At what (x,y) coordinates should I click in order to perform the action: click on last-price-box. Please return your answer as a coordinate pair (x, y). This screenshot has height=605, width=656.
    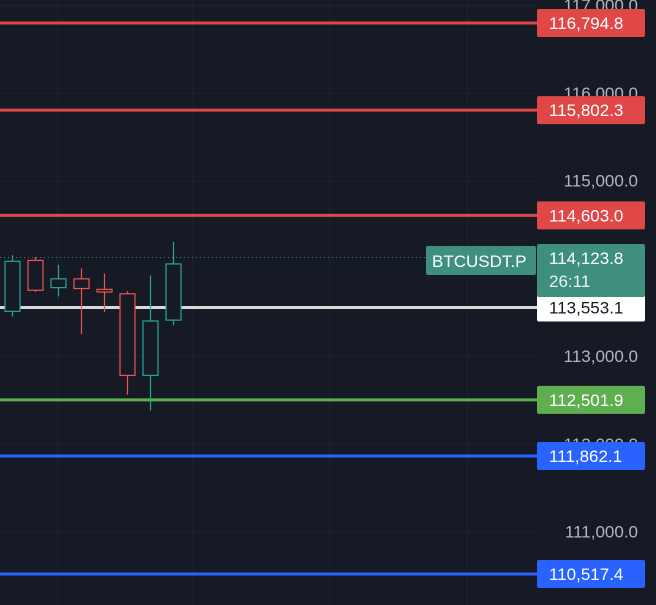
    Looking at the image, I should click on (591, 270).